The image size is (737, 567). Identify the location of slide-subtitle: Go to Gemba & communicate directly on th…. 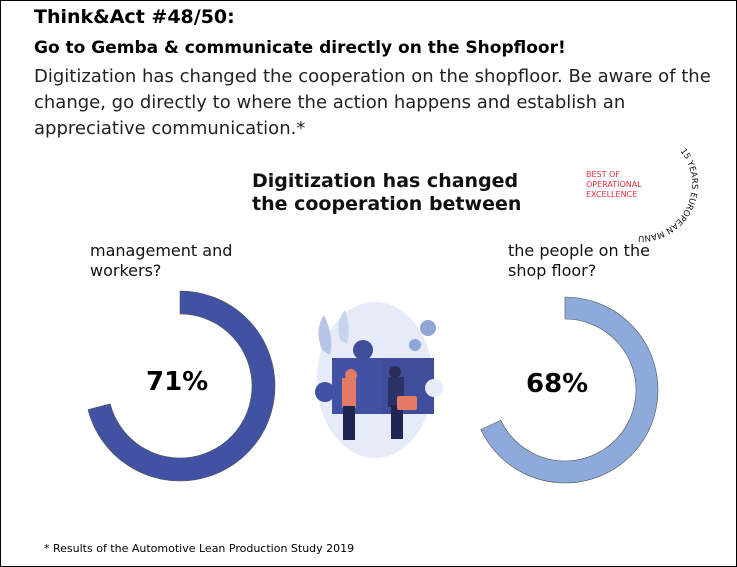
(300, 48).